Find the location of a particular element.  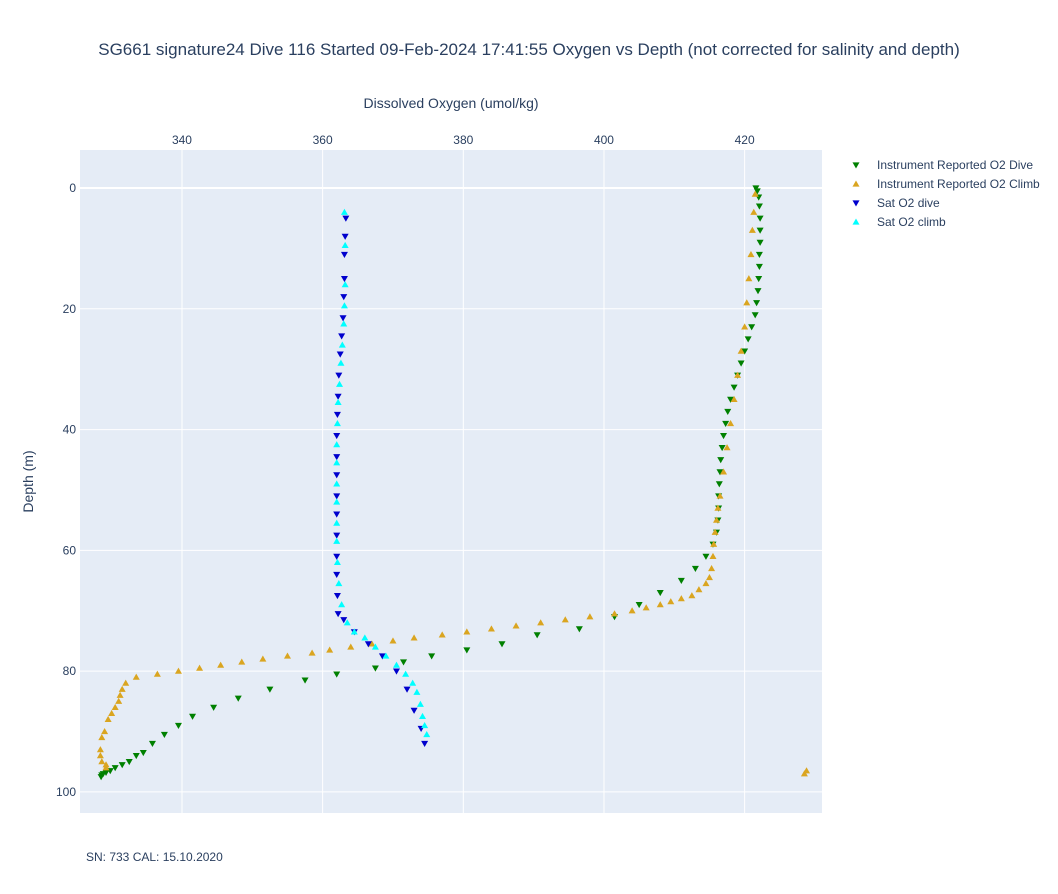

legend-item: Sat O2 dive is located at coordinates (896, 203).